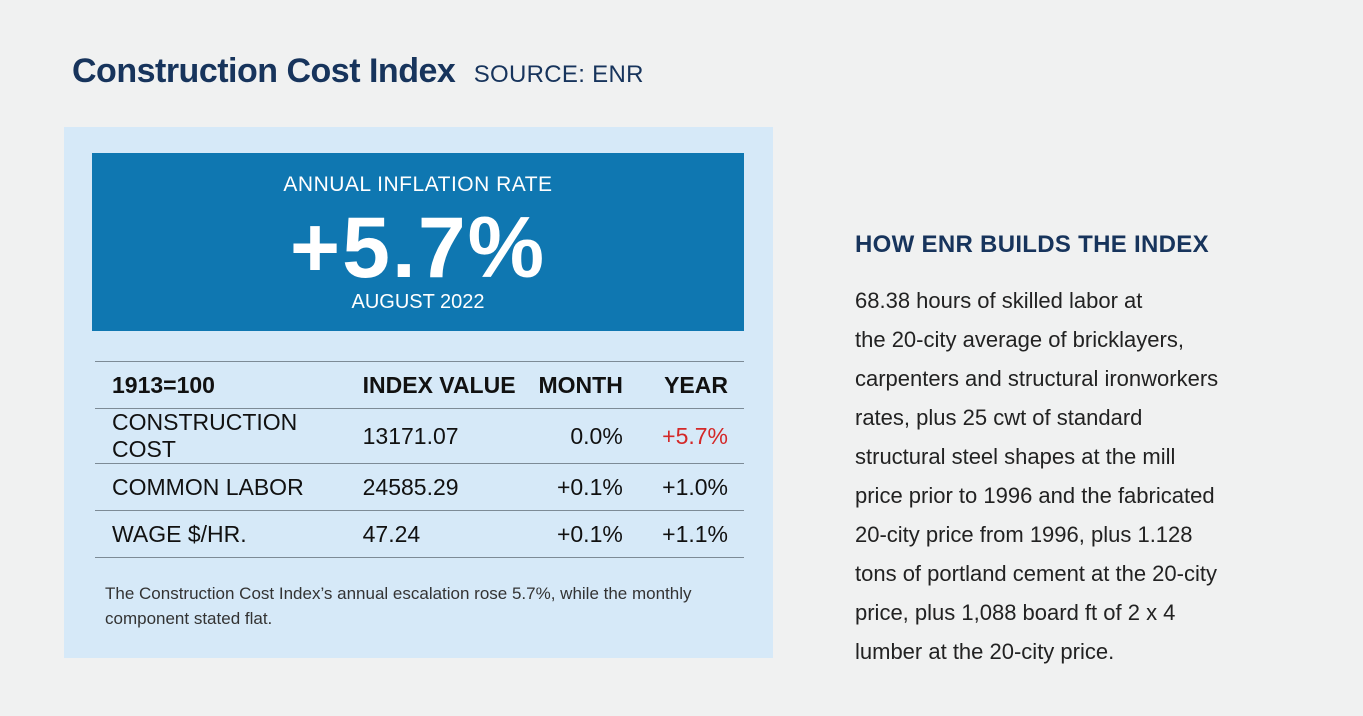 This screenshot has width=1363, height=716. Describe the element at coordinates (418, 248) in the screenshot. I see `inflation-rate: +5.7%` at that location.